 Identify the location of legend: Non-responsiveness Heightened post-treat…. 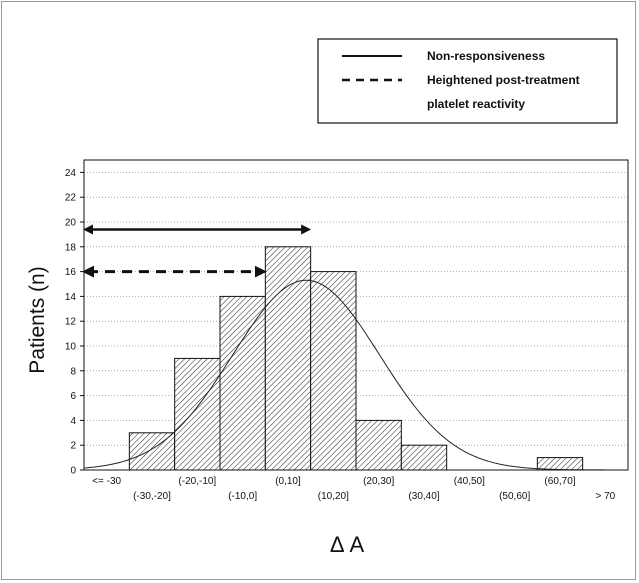
(467, 81).